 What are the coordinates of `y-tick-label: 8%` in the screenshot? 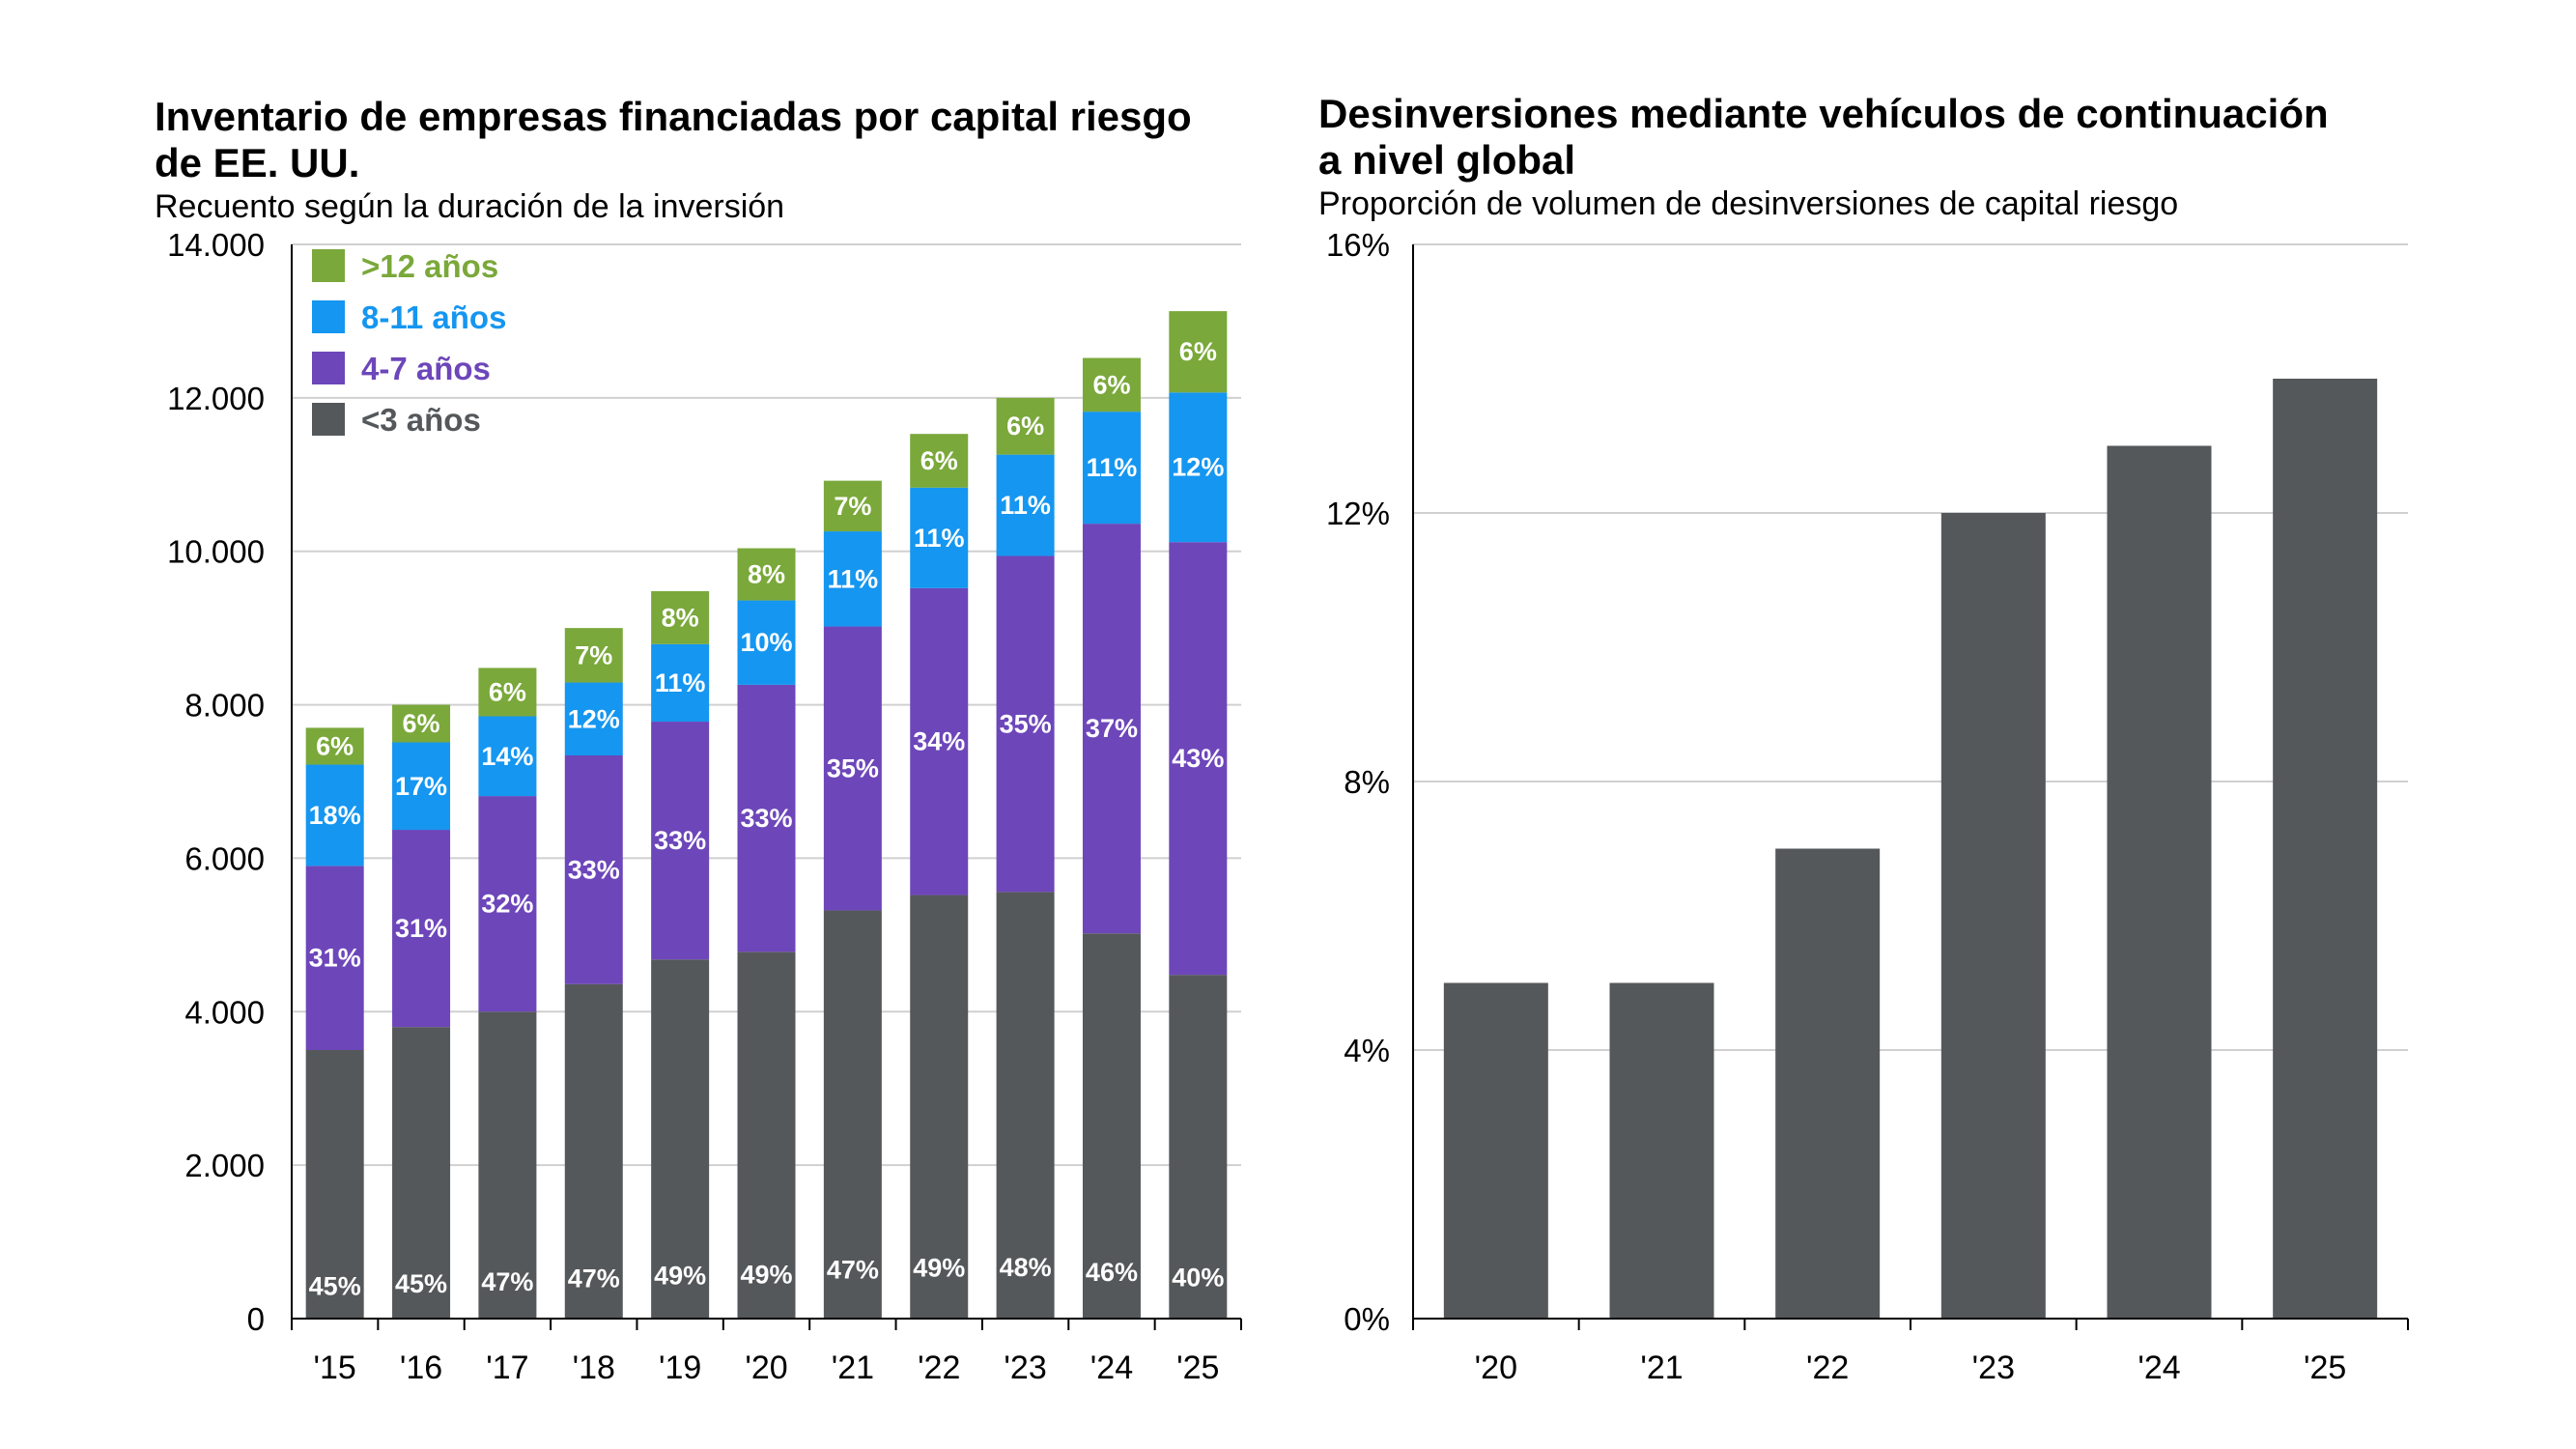 It's located at (1367, 782).